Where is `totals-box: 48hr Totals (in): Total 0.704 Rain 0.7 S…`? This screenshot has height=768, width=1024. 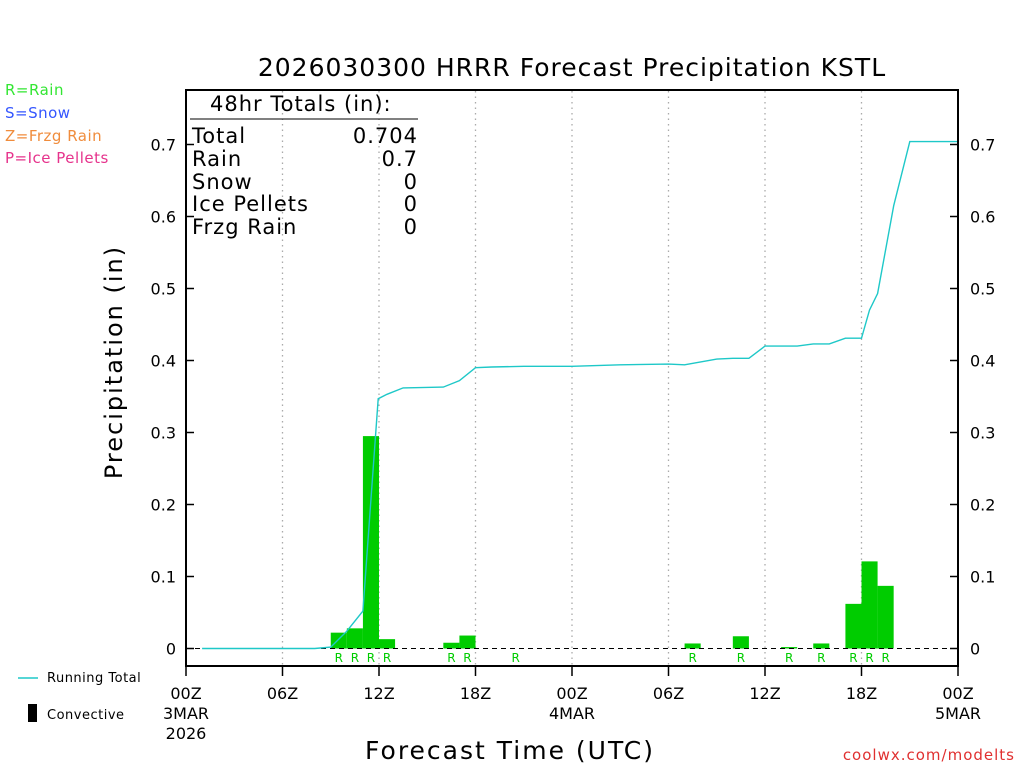 totals-box: 48hr Totals (in): Total 0.704 Rain 0.7 S… is located at coordinates (304, 165).